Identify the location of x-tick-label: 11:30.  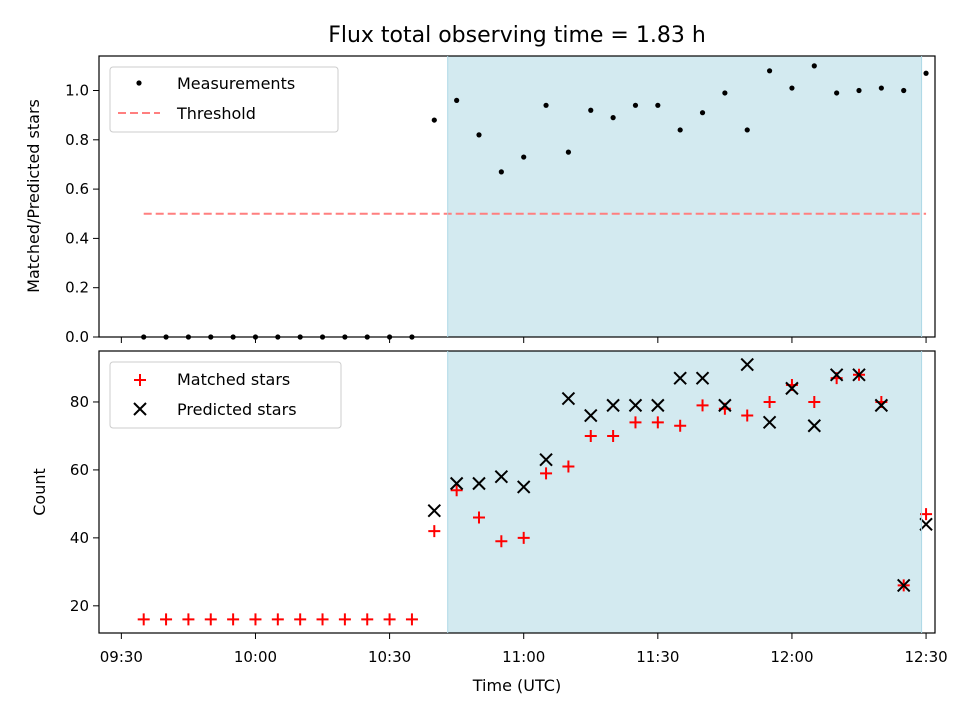
(657, 657).